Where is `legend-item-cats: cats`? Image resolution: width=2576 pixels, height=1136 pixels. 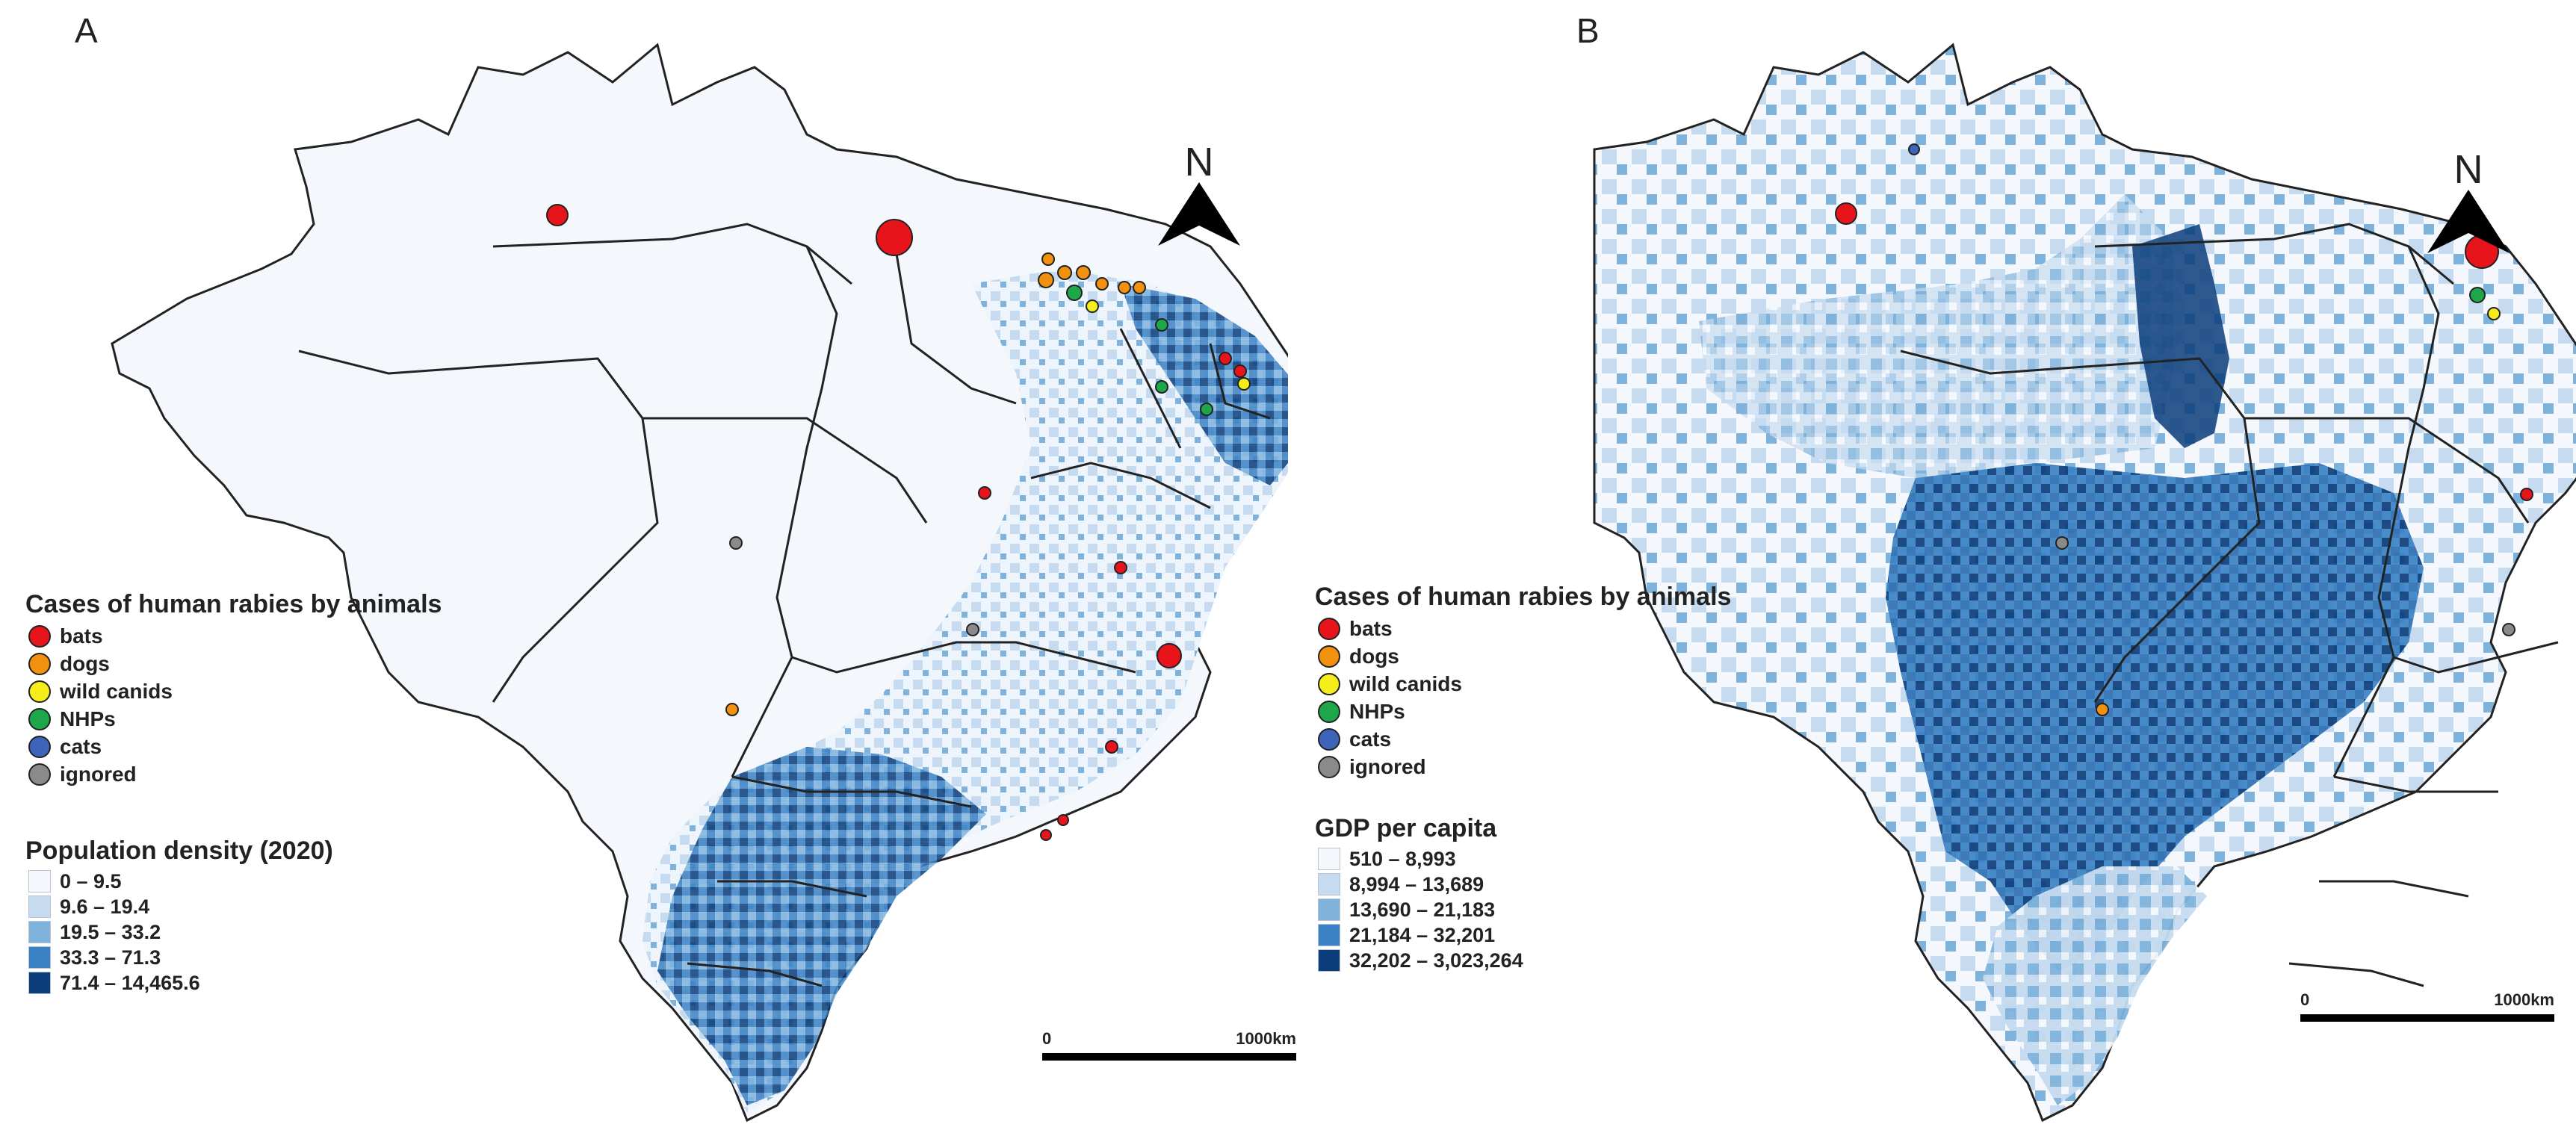 legend-item-cats: cats is located at coordinates (1523, 739).